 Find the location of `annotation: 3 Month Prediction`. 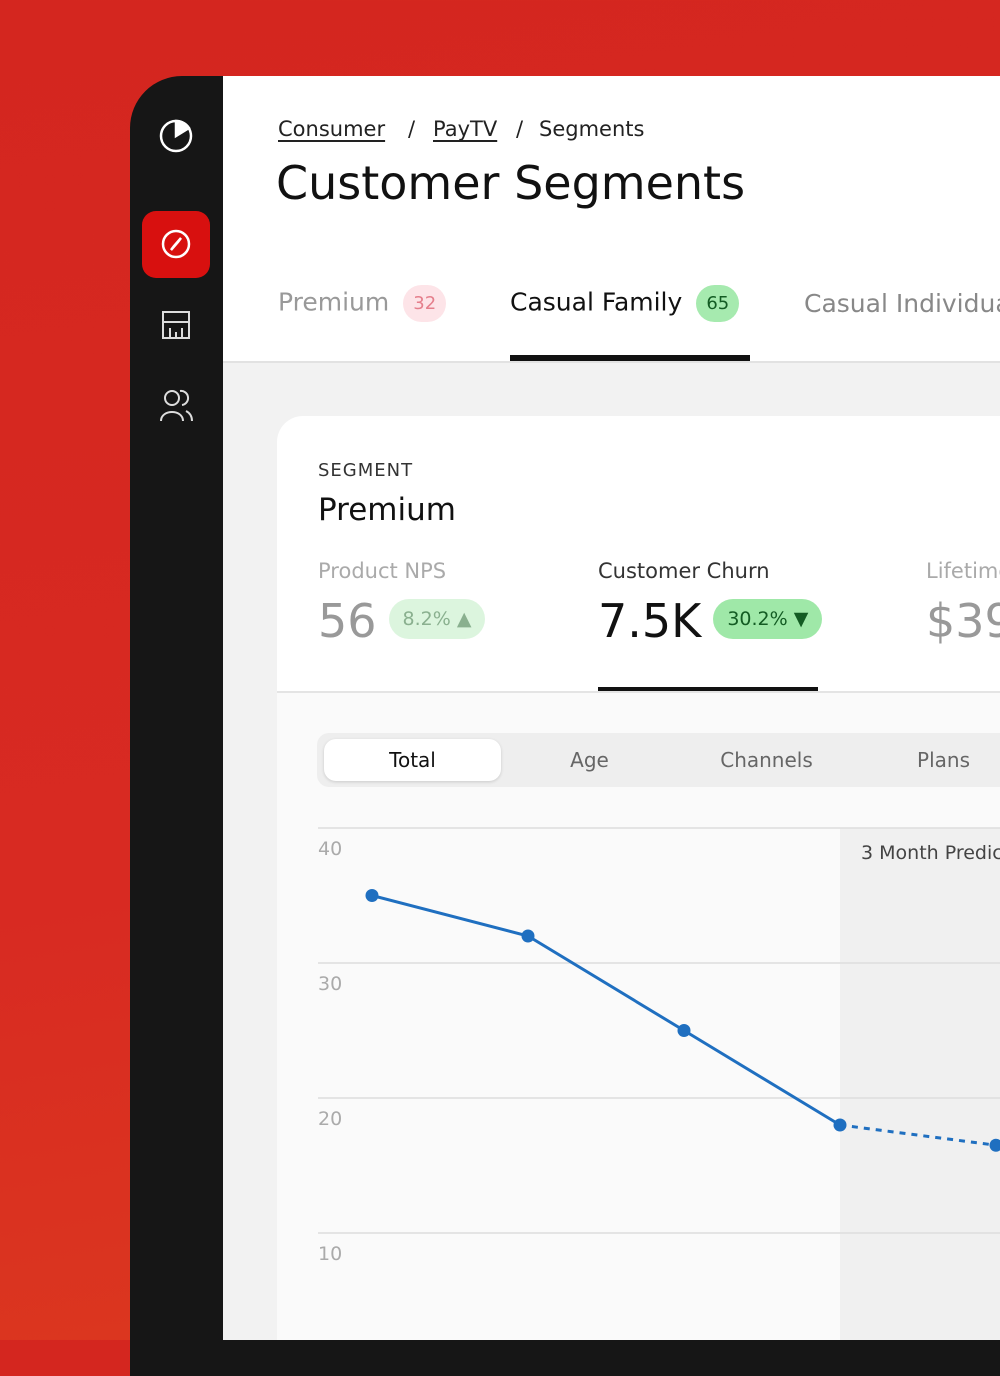

annotation: 3 Month Prediction is located at coordinates (930, 853).